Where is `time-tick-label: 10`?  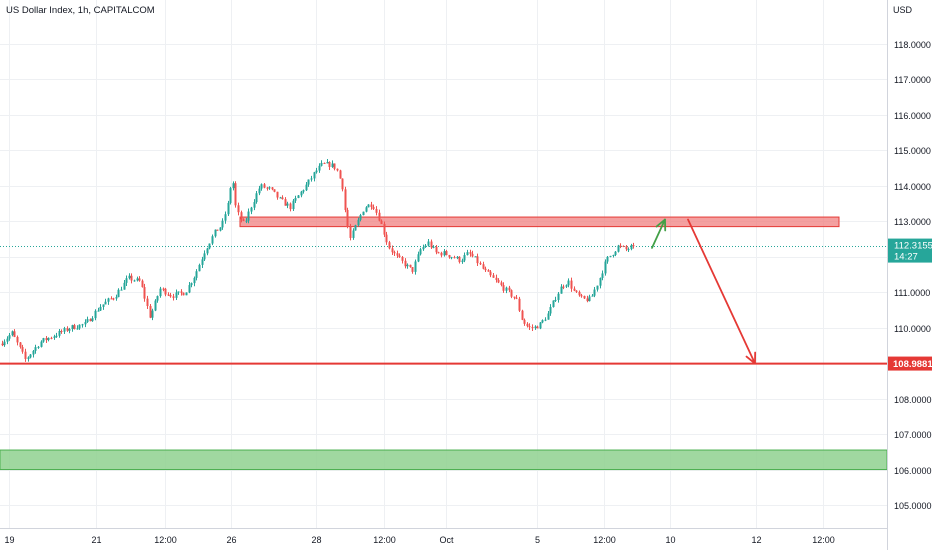 time-tick-label: 10 is located at coordinates (670, 540).